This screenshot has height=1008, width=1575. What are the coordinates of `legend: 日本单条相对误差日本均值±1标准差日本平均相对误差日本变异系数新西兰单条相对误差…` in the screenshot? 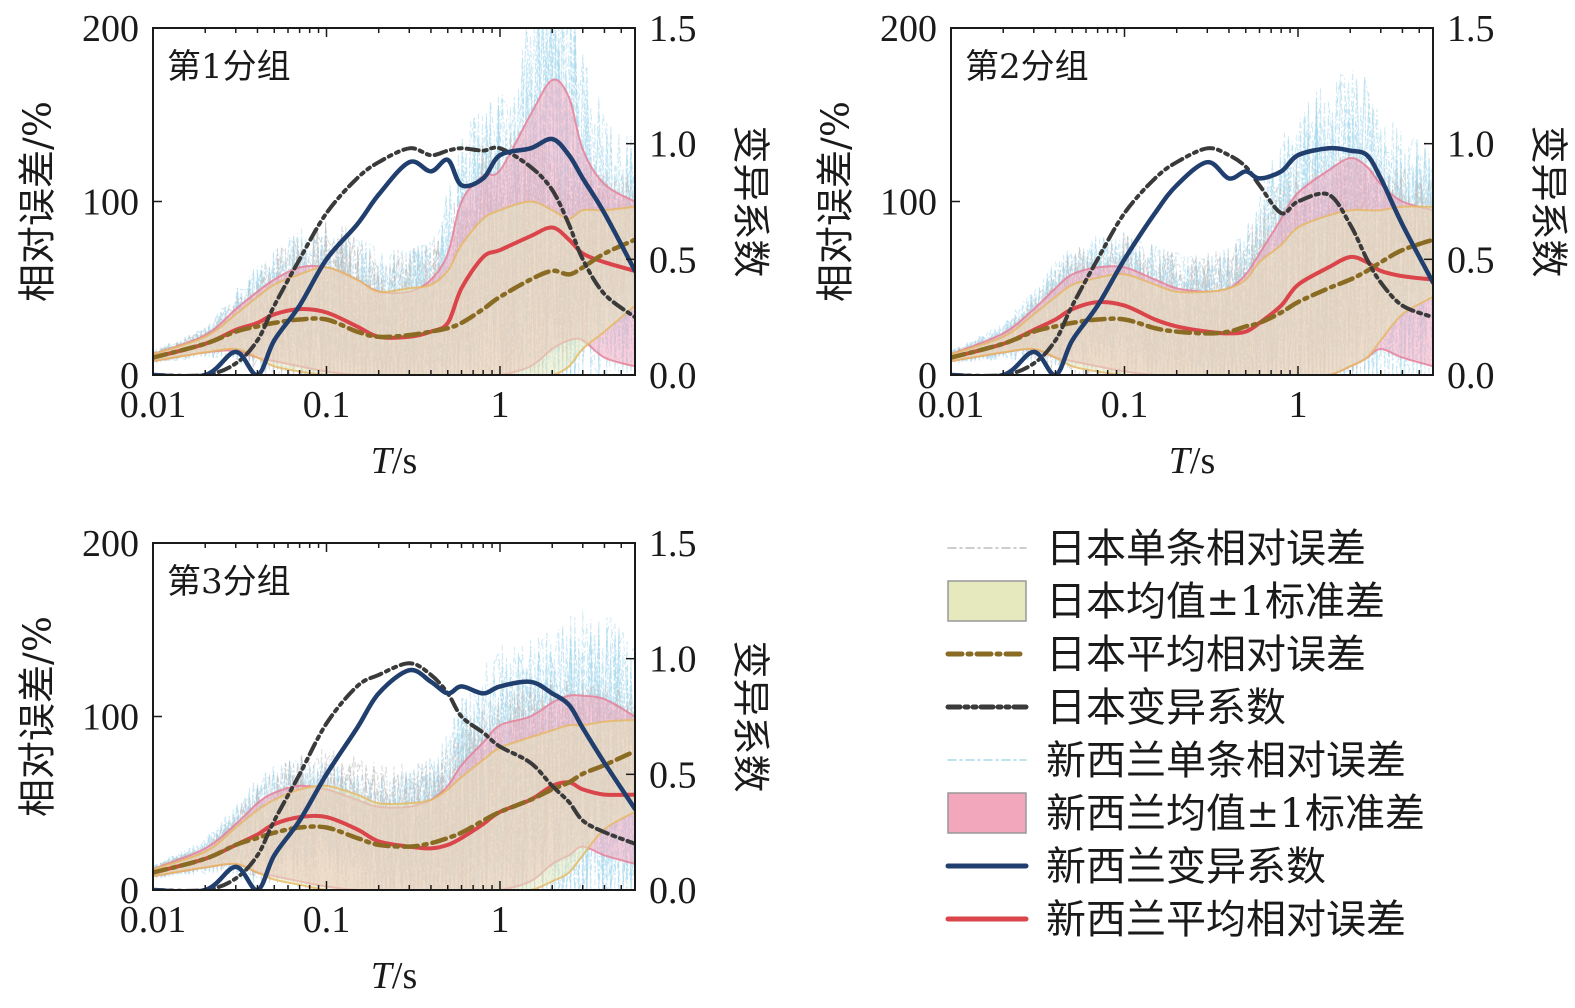 It's located at (1185, 734).